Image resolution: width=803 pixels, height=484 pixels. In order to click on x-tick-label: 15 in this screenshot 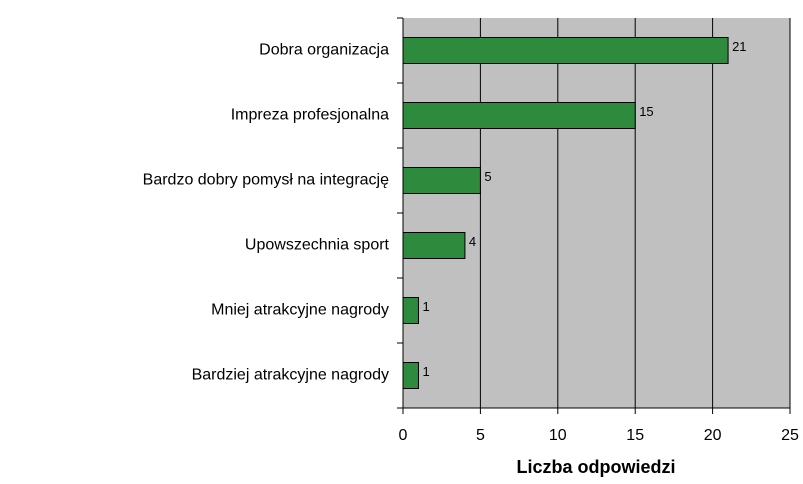, I will do `click(635, 435)`.